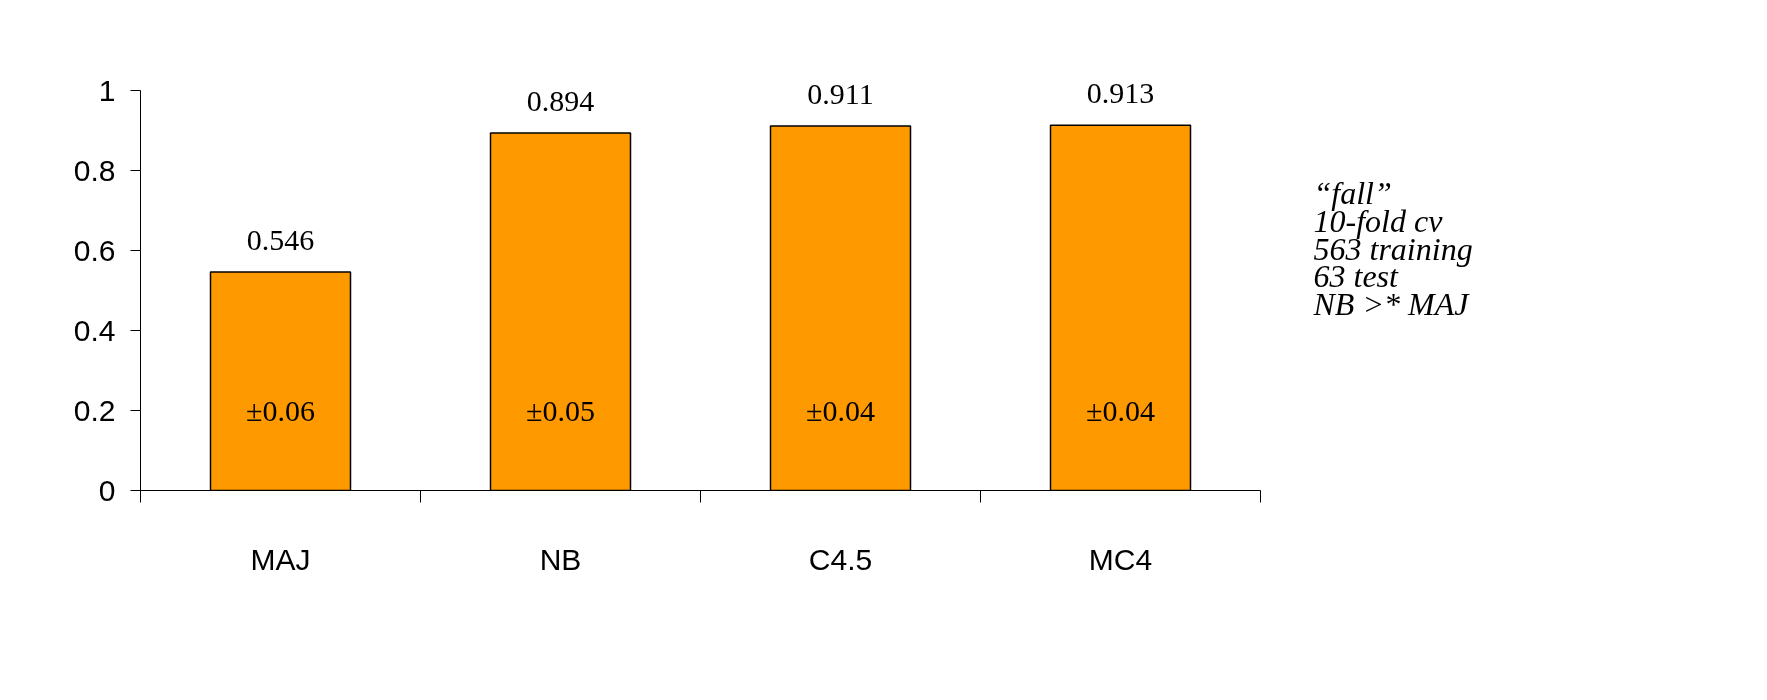  I want to click on text: NB >* MAJ, so click(1391, 304).